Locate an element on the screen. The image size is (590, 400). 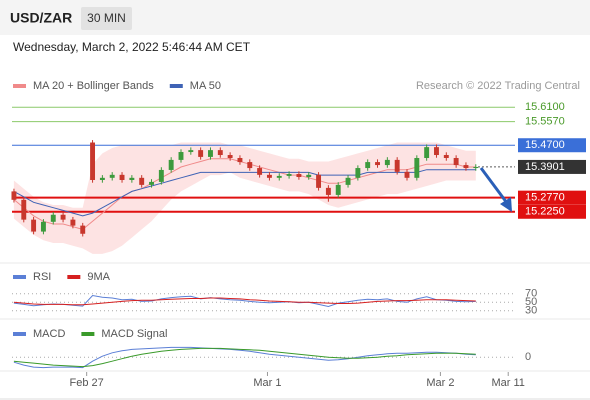
level-label: 15.2250 is located at coordinates (545, 212).